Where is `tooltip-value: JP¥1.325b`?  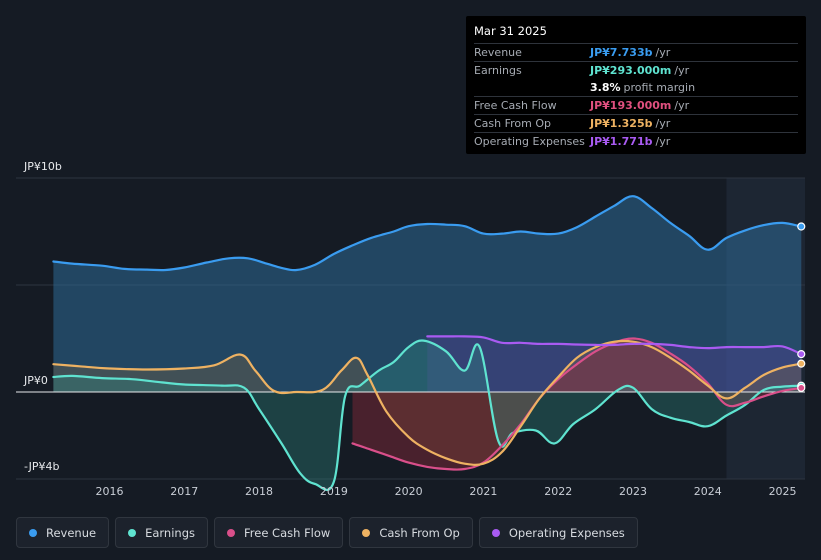 tooltip-value: JP¥1.325b is located at coordinates (621, 123).